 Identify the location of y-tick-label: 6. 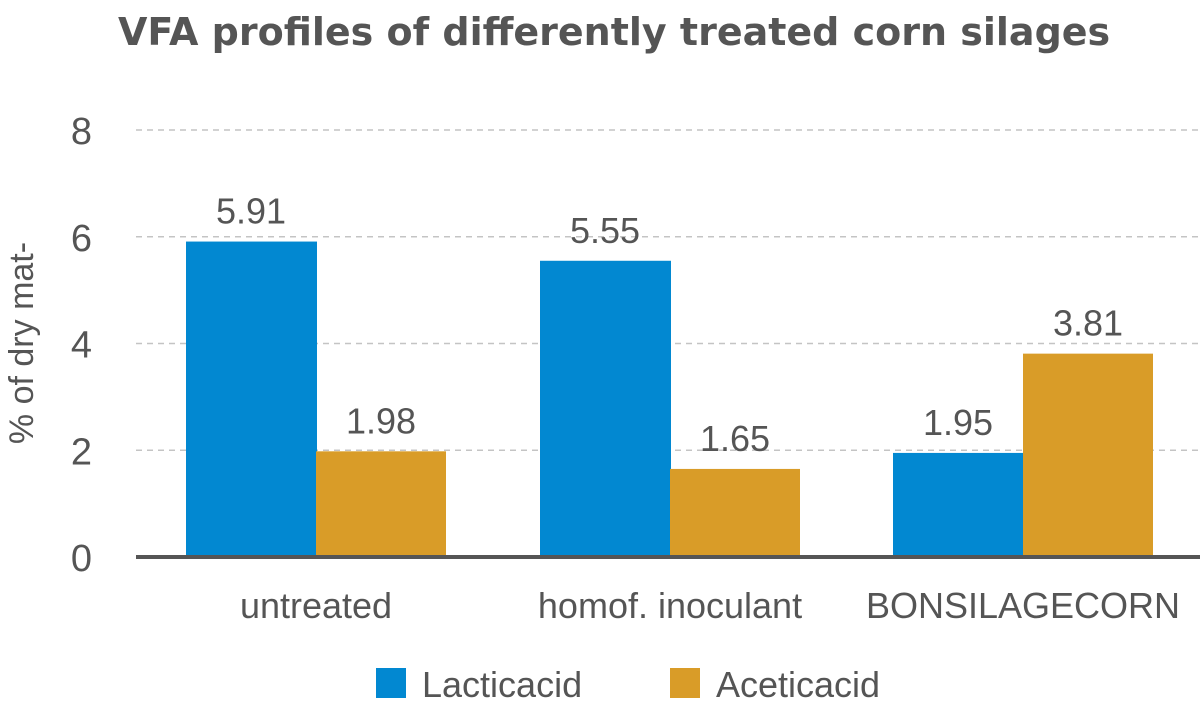
(81, 239).